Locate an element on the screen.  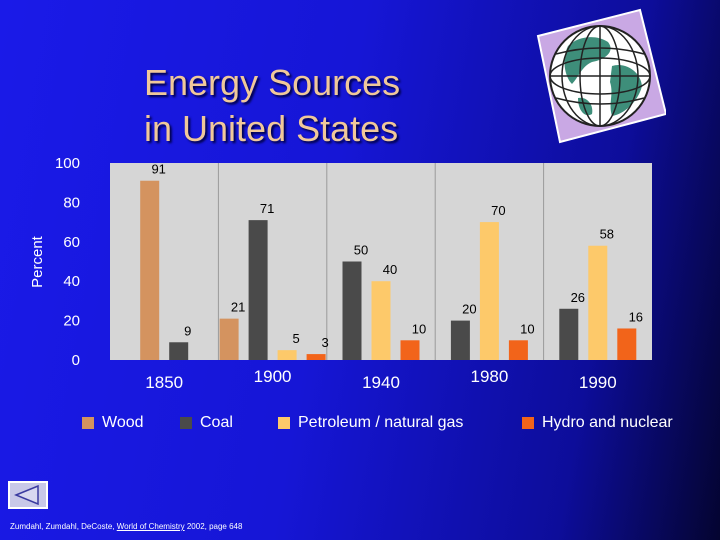
legend-label: Hydro and nuclear is located at coordinates (607, 422).